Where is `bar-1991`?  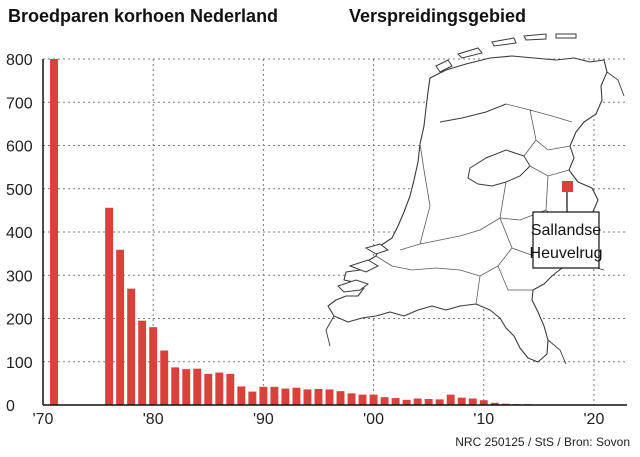 bar-1991 is located at coordinates (274, 395).